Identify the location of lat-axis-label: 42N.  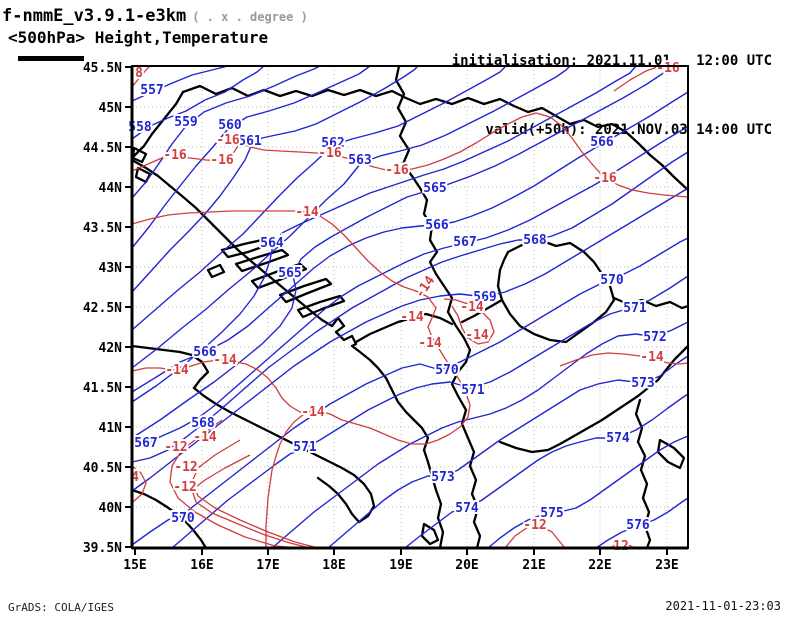
(111, 348).